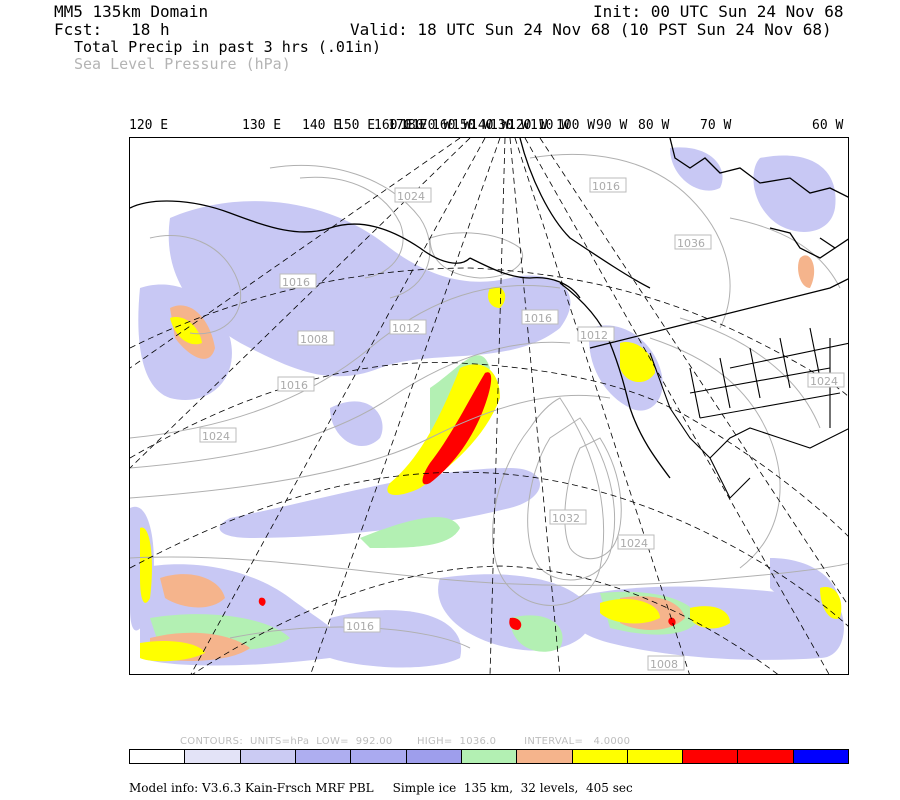 This screenshot has height=800, width=900. I want to click on lon-label: 120 E, so click(149, 125).